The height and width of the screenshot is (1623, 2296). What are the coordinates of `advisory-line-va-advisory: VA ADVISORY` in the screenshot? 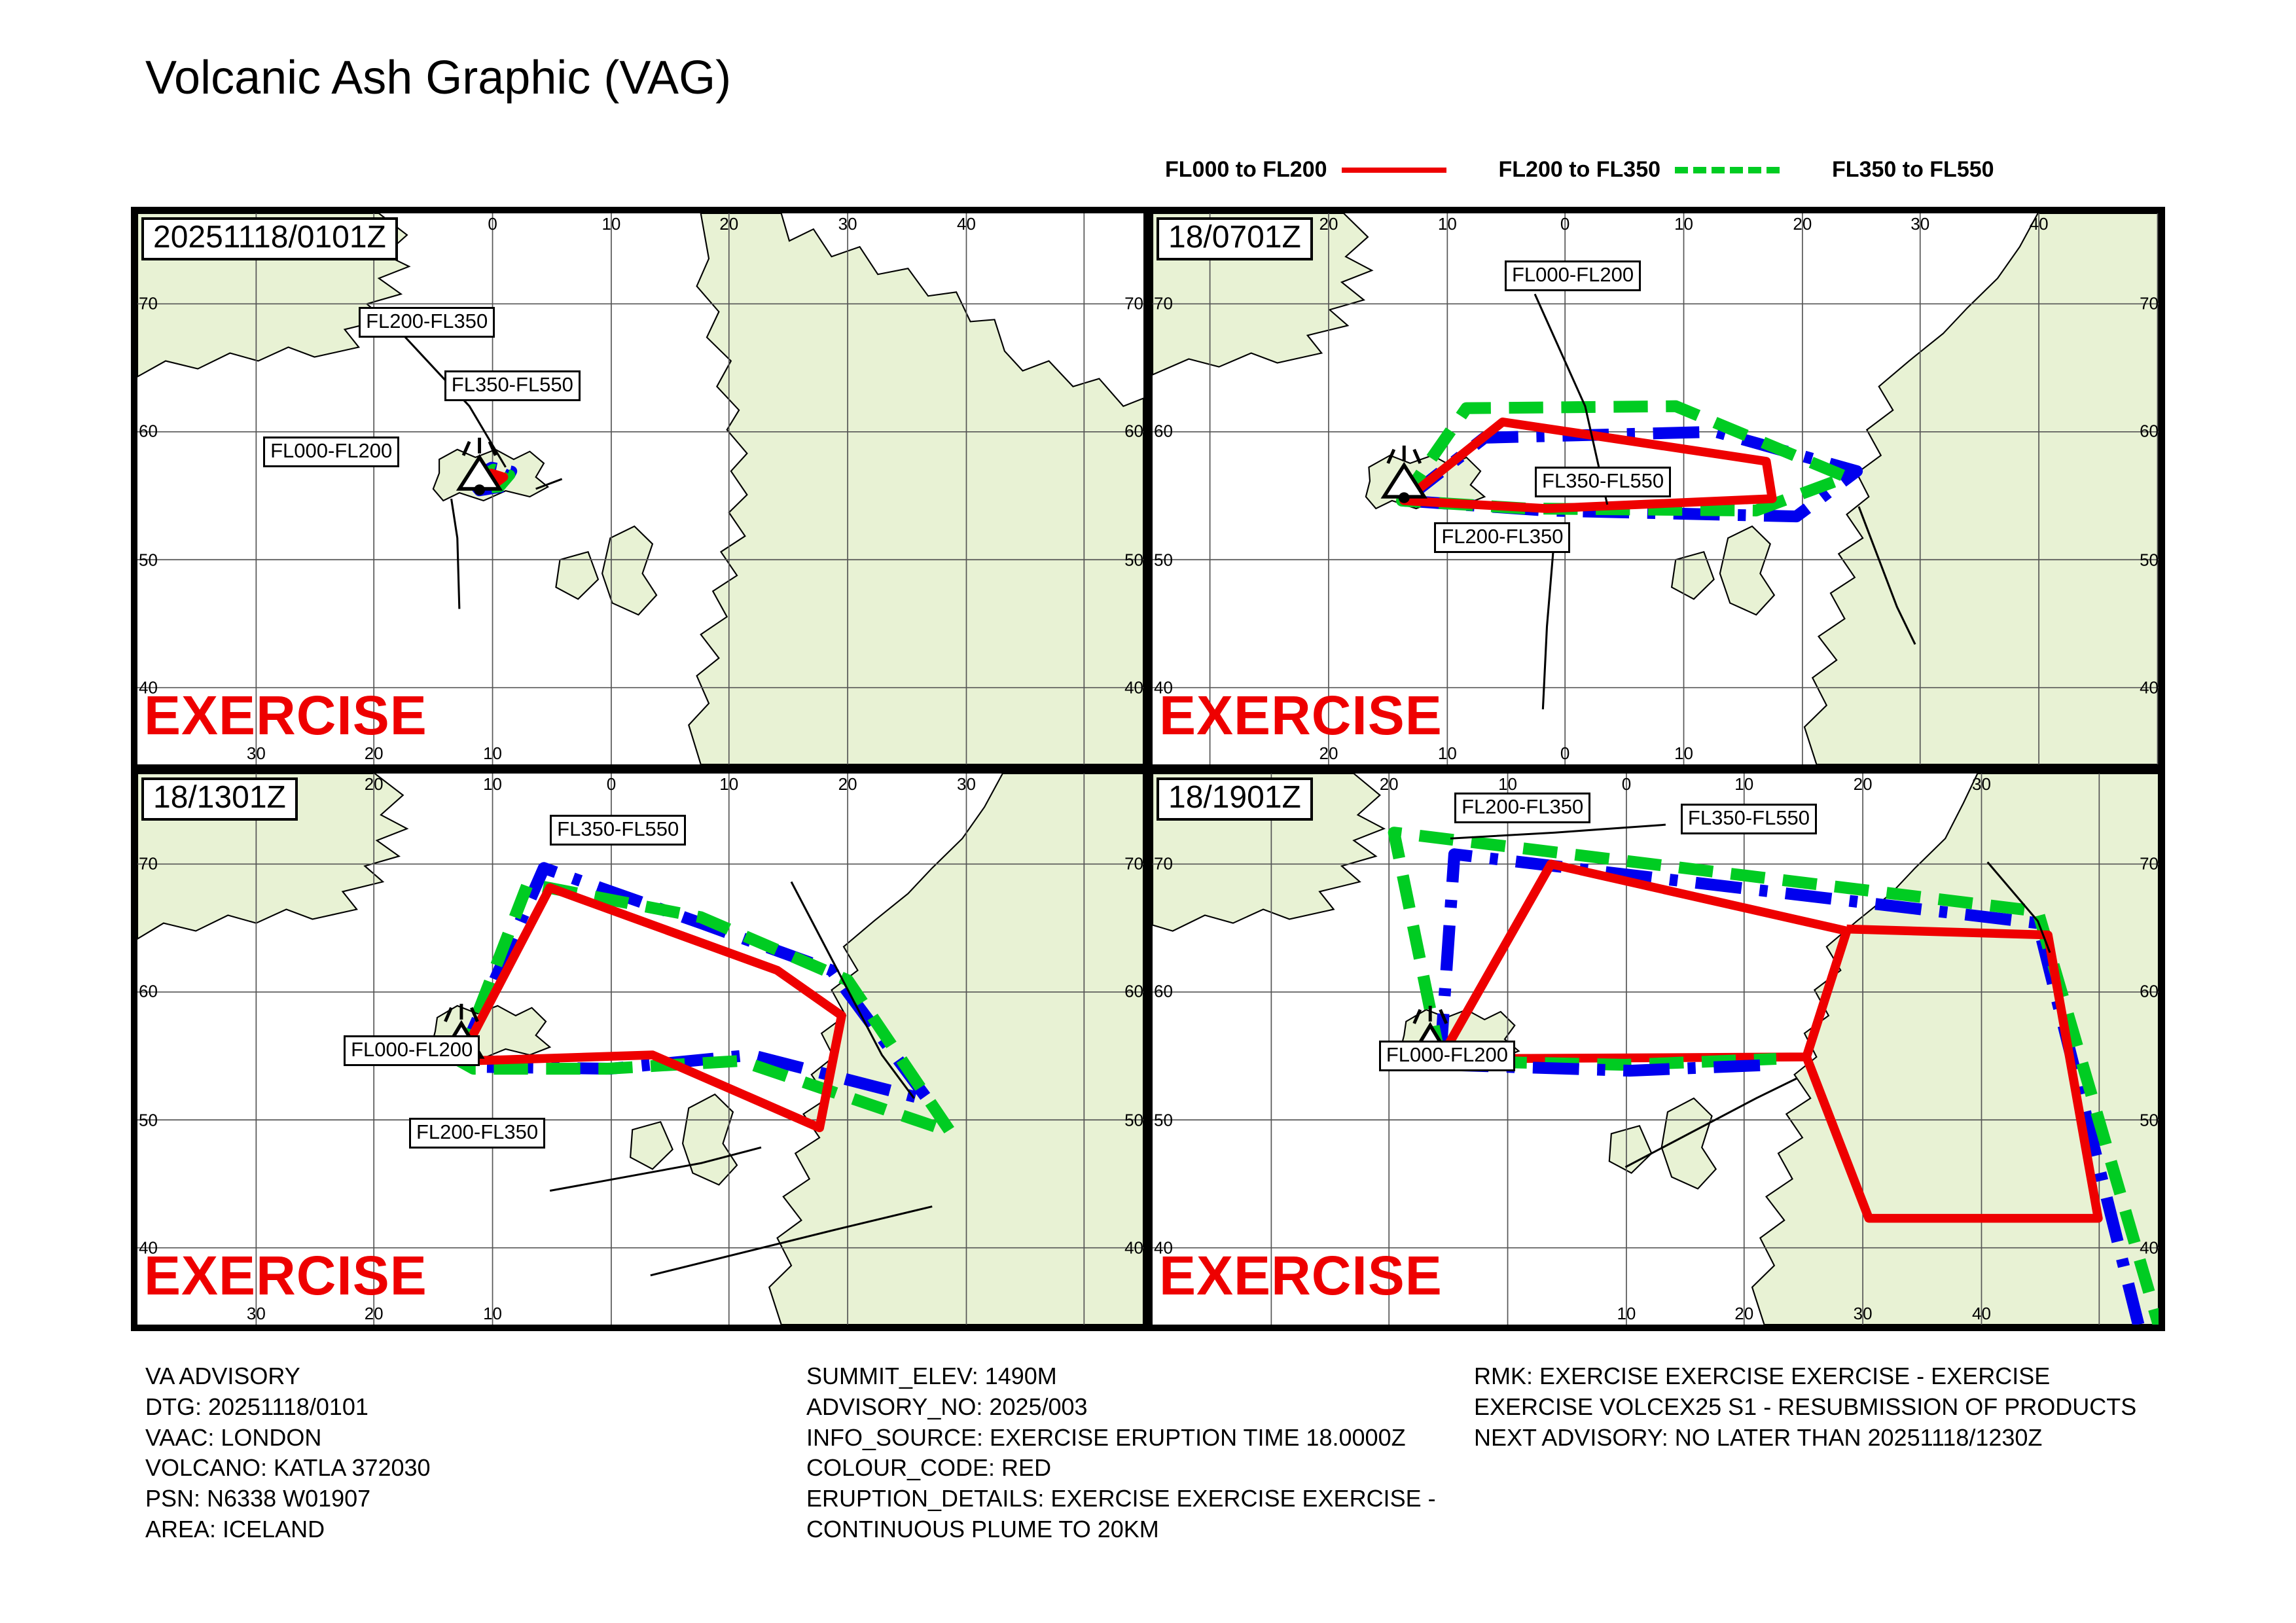 It's located at (222, 1376).